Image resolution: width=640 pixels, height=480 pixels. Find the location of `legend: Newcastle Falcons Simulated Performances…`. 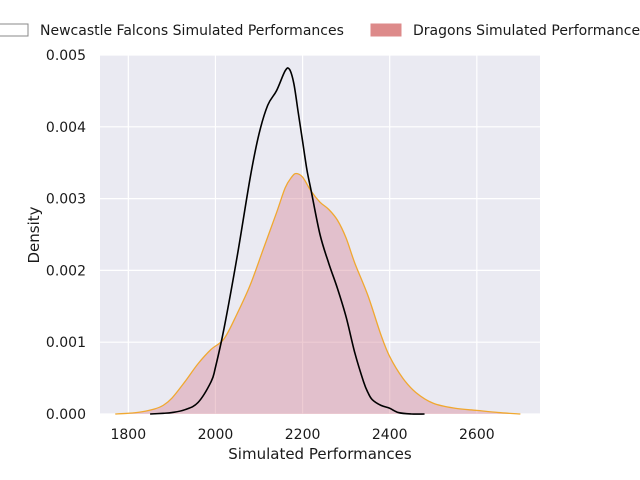

legend: Newcastle Falcons Simulated Performances… is located at coordinates (320, 31).